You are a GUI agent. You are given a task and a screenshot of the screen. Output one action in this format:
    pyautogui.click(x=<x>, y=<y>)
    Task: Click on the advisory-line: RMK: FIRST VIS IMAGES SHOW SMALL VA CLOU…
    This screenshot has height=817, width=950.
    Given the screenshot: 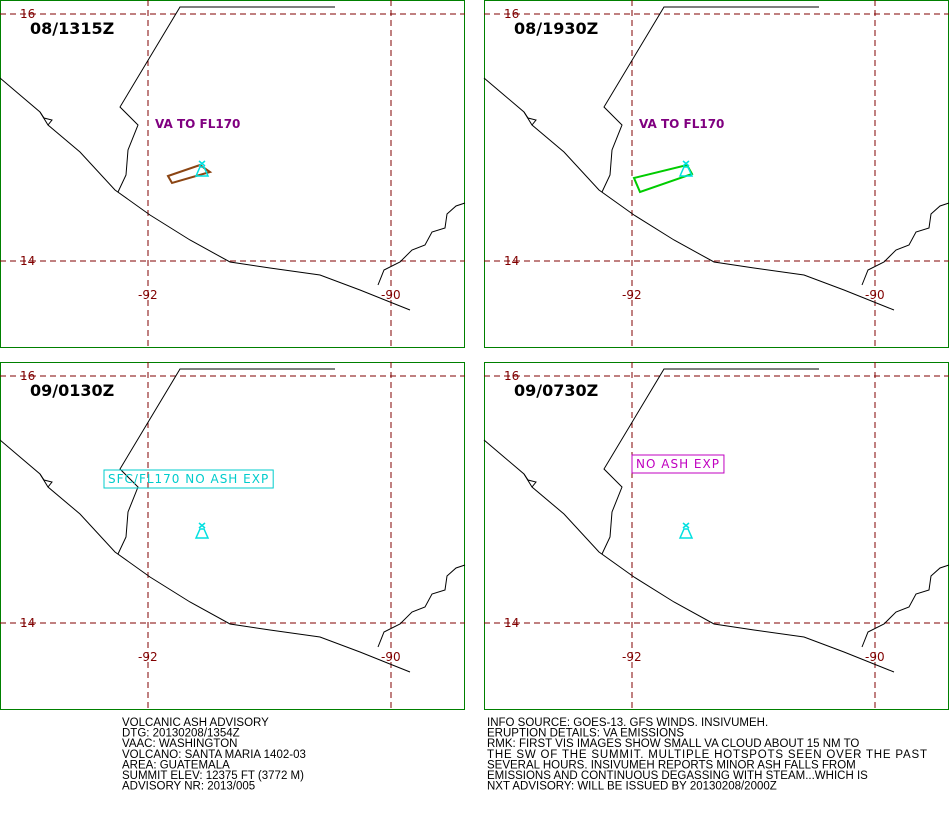 What is the action you would take?
    pyautogui.click(x=673, y=744)
    